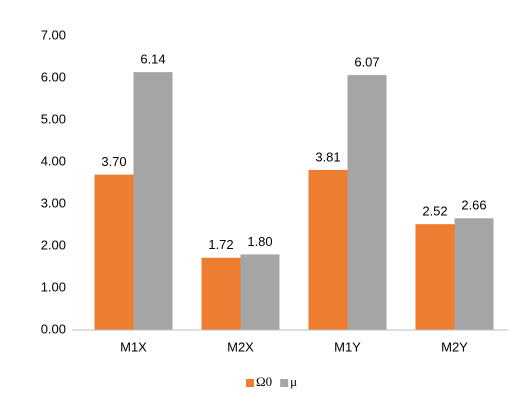 The image size is (526, 410). Describe the element at coordinates (473, 205) in the screenshot. I see `data-label: 2.66` at that location.